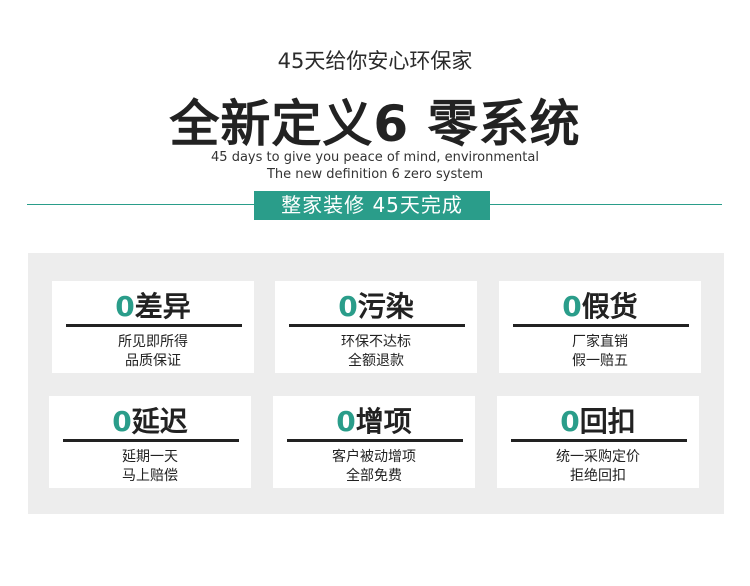 Image resolution: width=750 pixels, height=586 pixels. What do you see at coordinates (150, 476) in the screenshot?
I see `card-line-2: 马上赔偿` at bounding box center [150, 476].